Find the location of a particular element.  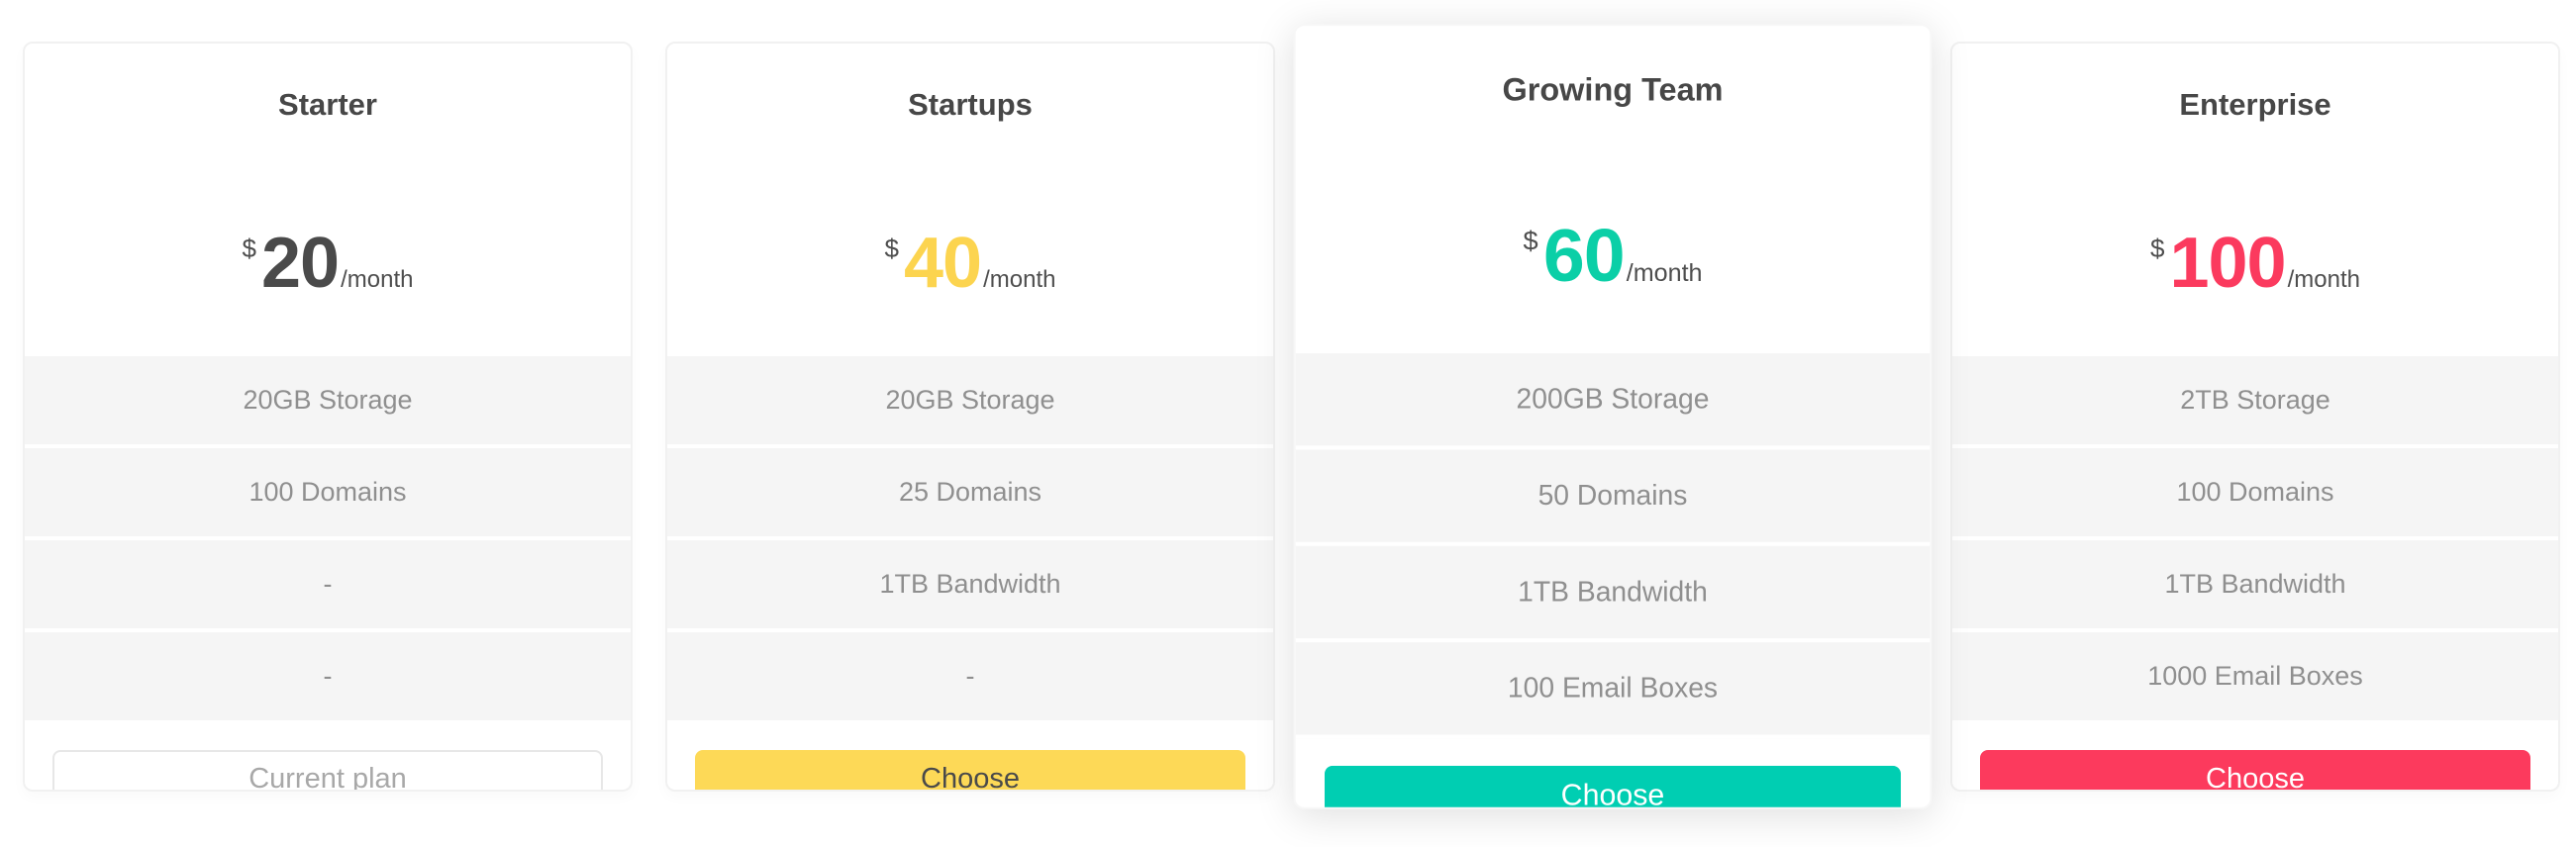

feature-list: 20GB Storage 25 Domains 1TB Bandwidth - is located at coordinates (970, 540).